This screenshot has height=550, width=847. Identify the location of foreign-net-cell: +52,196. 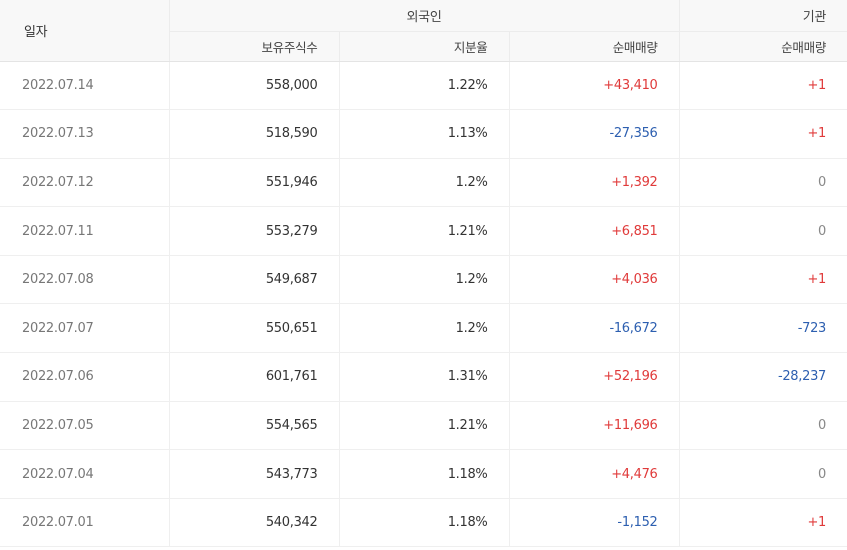
(594, 377).